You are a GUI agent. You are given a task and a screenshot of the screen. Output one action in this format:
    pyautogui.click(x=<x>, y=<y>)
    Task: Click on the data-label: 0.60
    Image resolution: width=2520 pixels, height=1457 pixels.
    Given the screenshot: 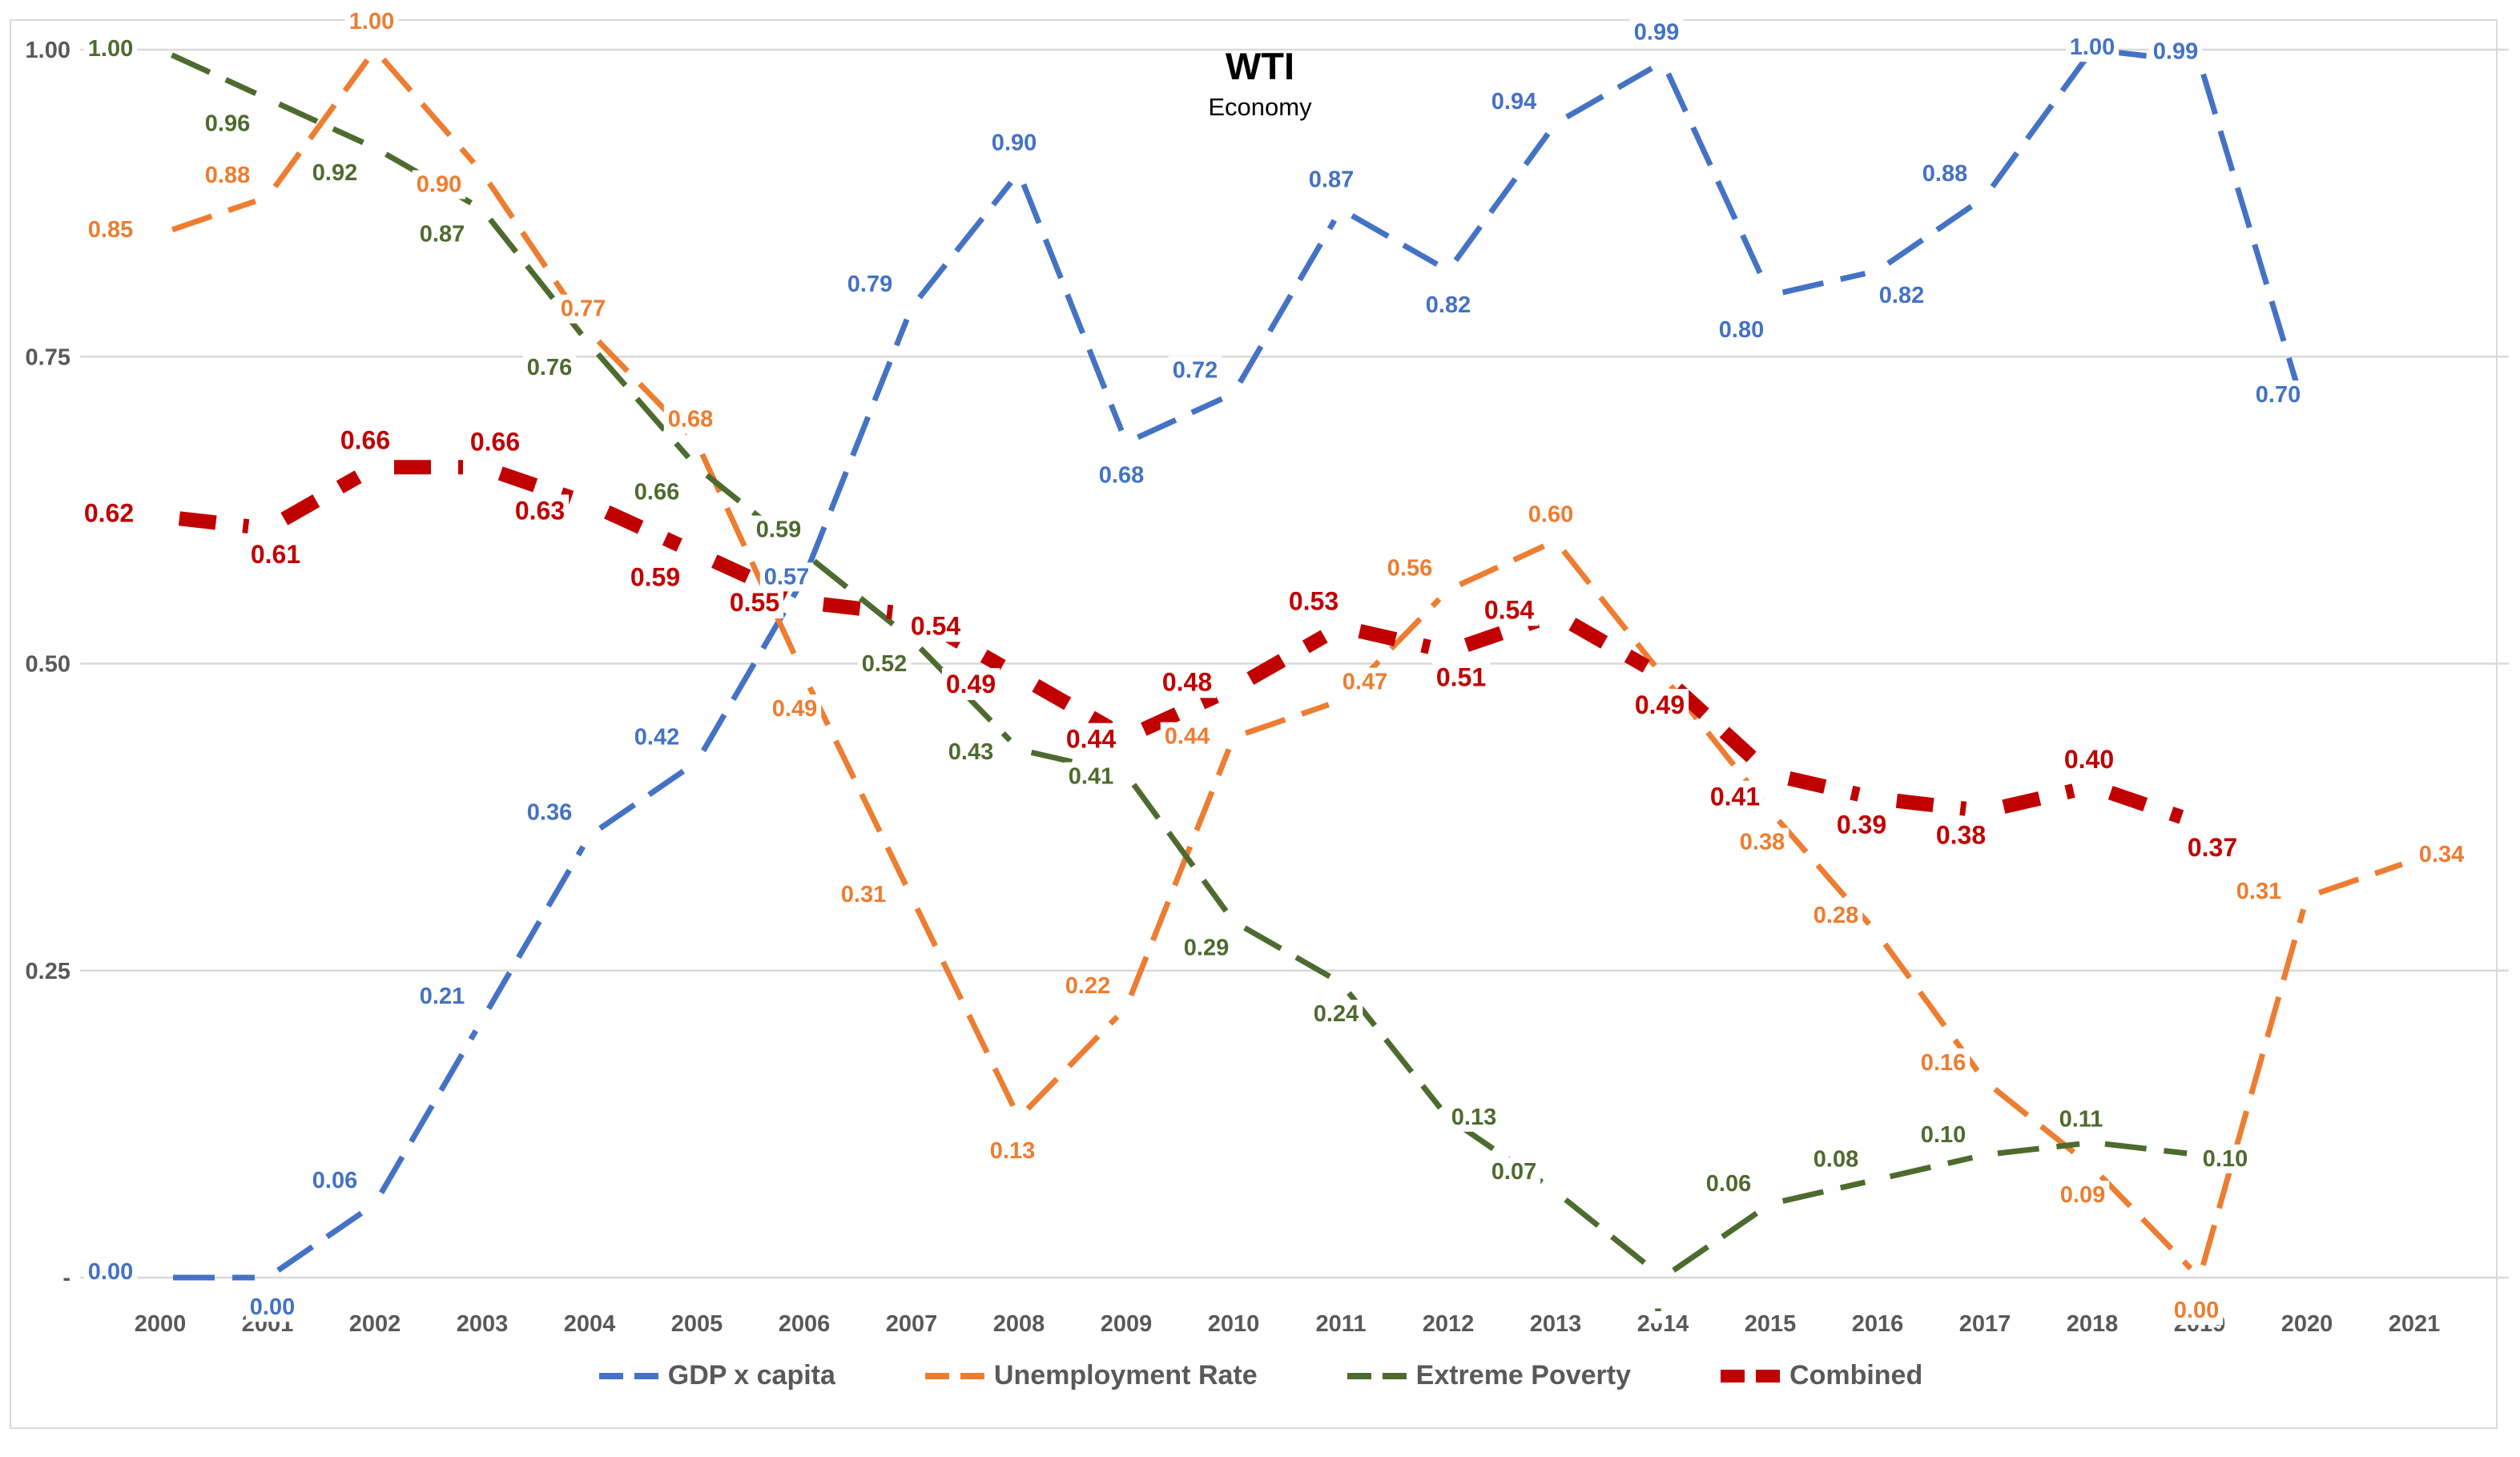 What is the action you would take?
    pyautogui.click(x=1550, y=514)
    